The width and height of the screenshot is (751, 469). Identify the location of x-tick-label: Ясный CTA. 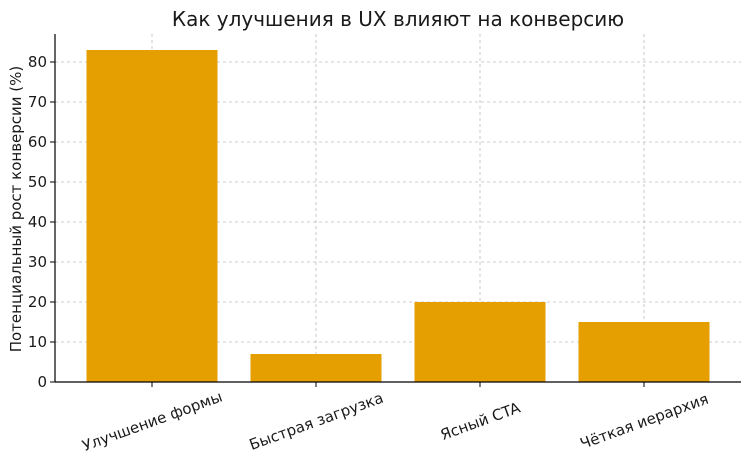
(480, 421).